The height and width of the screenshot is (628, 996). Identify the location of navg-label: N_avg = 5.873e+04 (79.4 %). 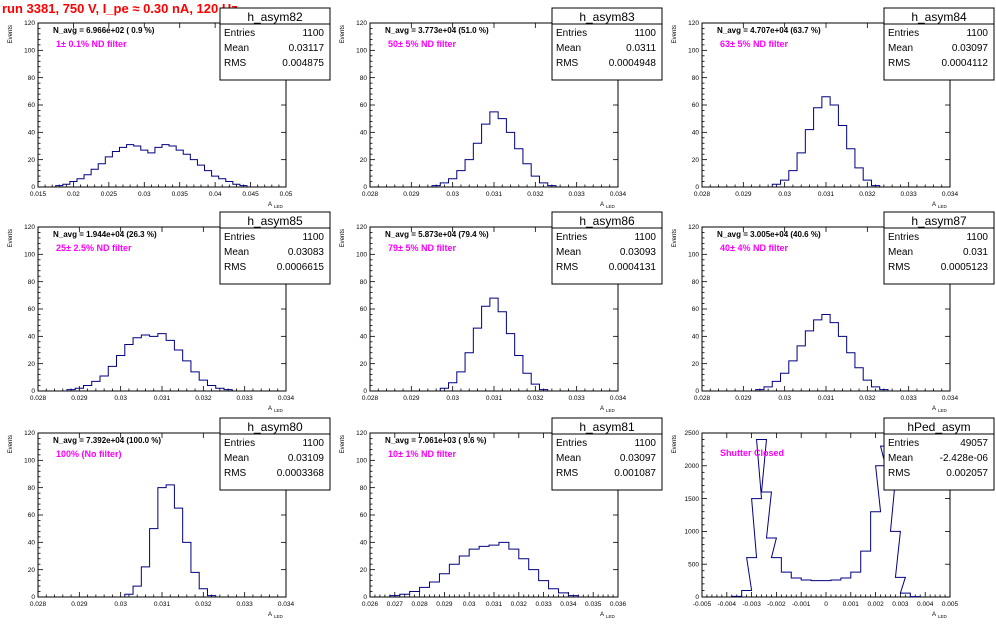
(437, 234).